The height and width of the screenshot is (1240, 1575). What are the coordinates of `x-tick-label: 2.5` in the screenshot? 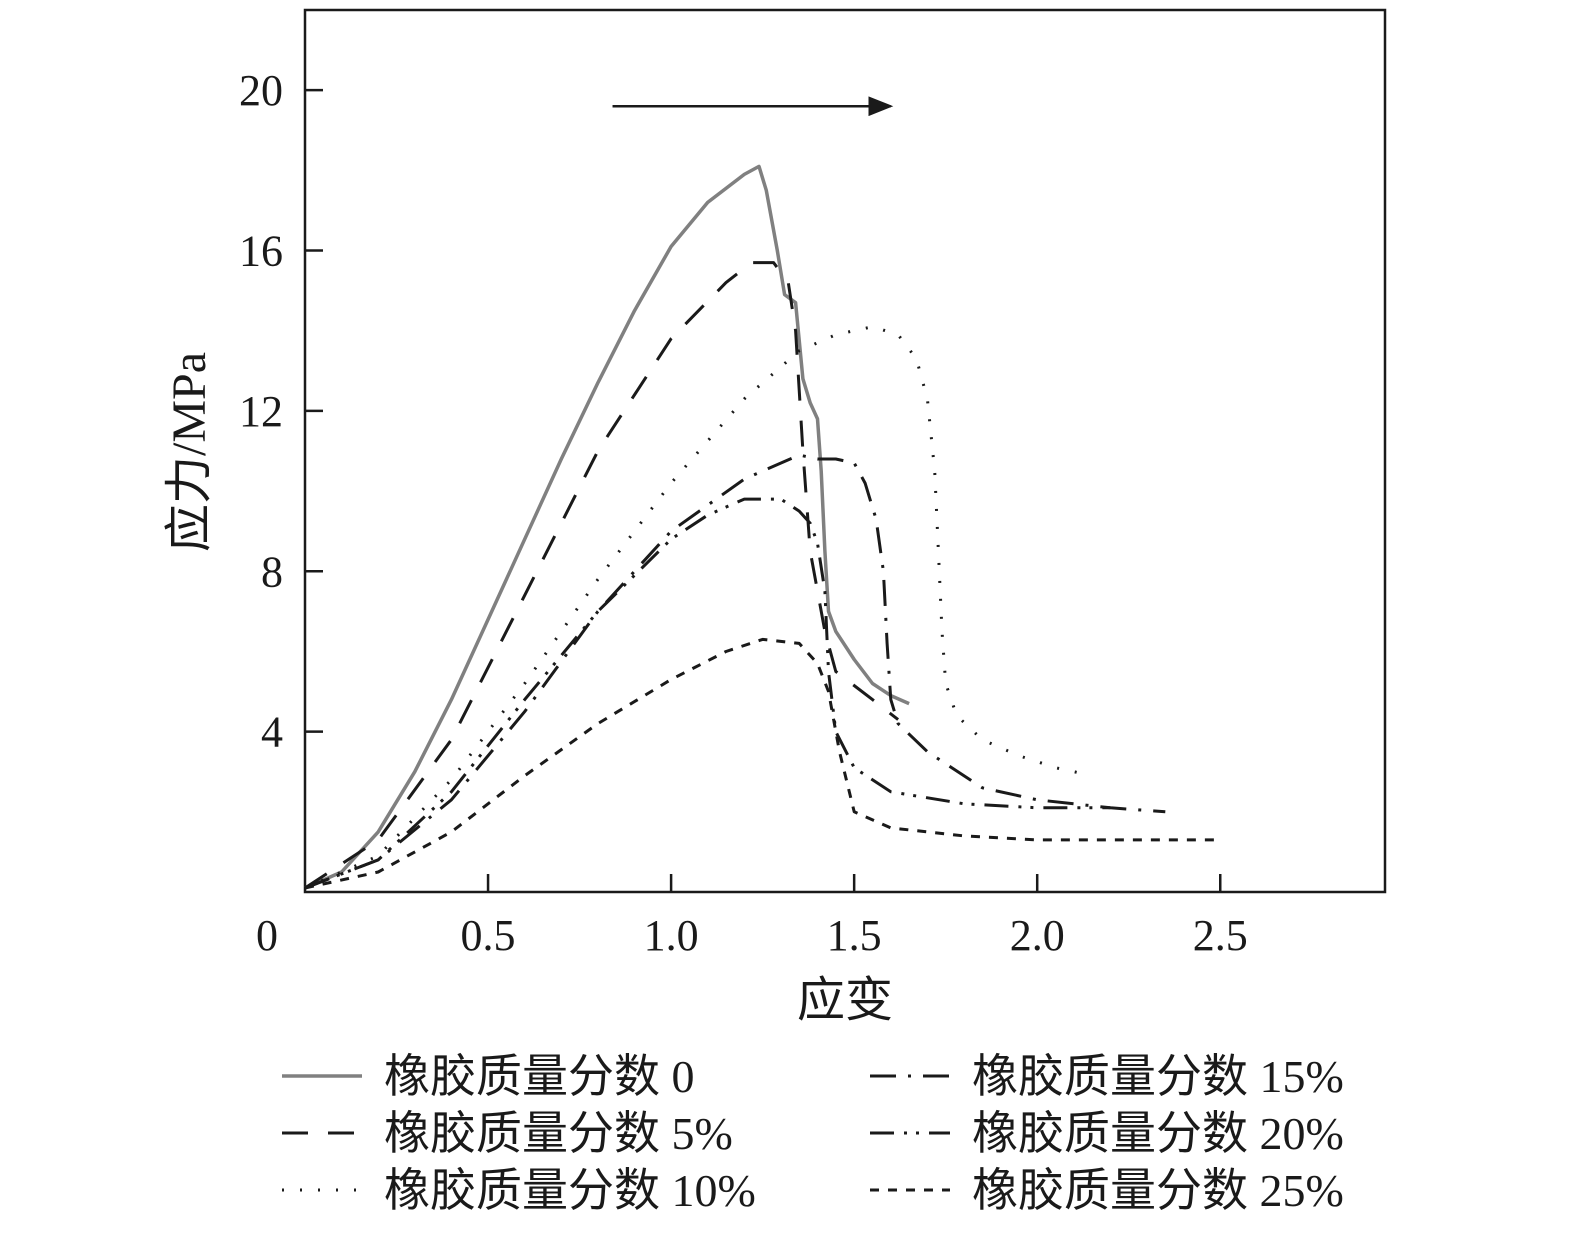 It's located at (1220, 935).